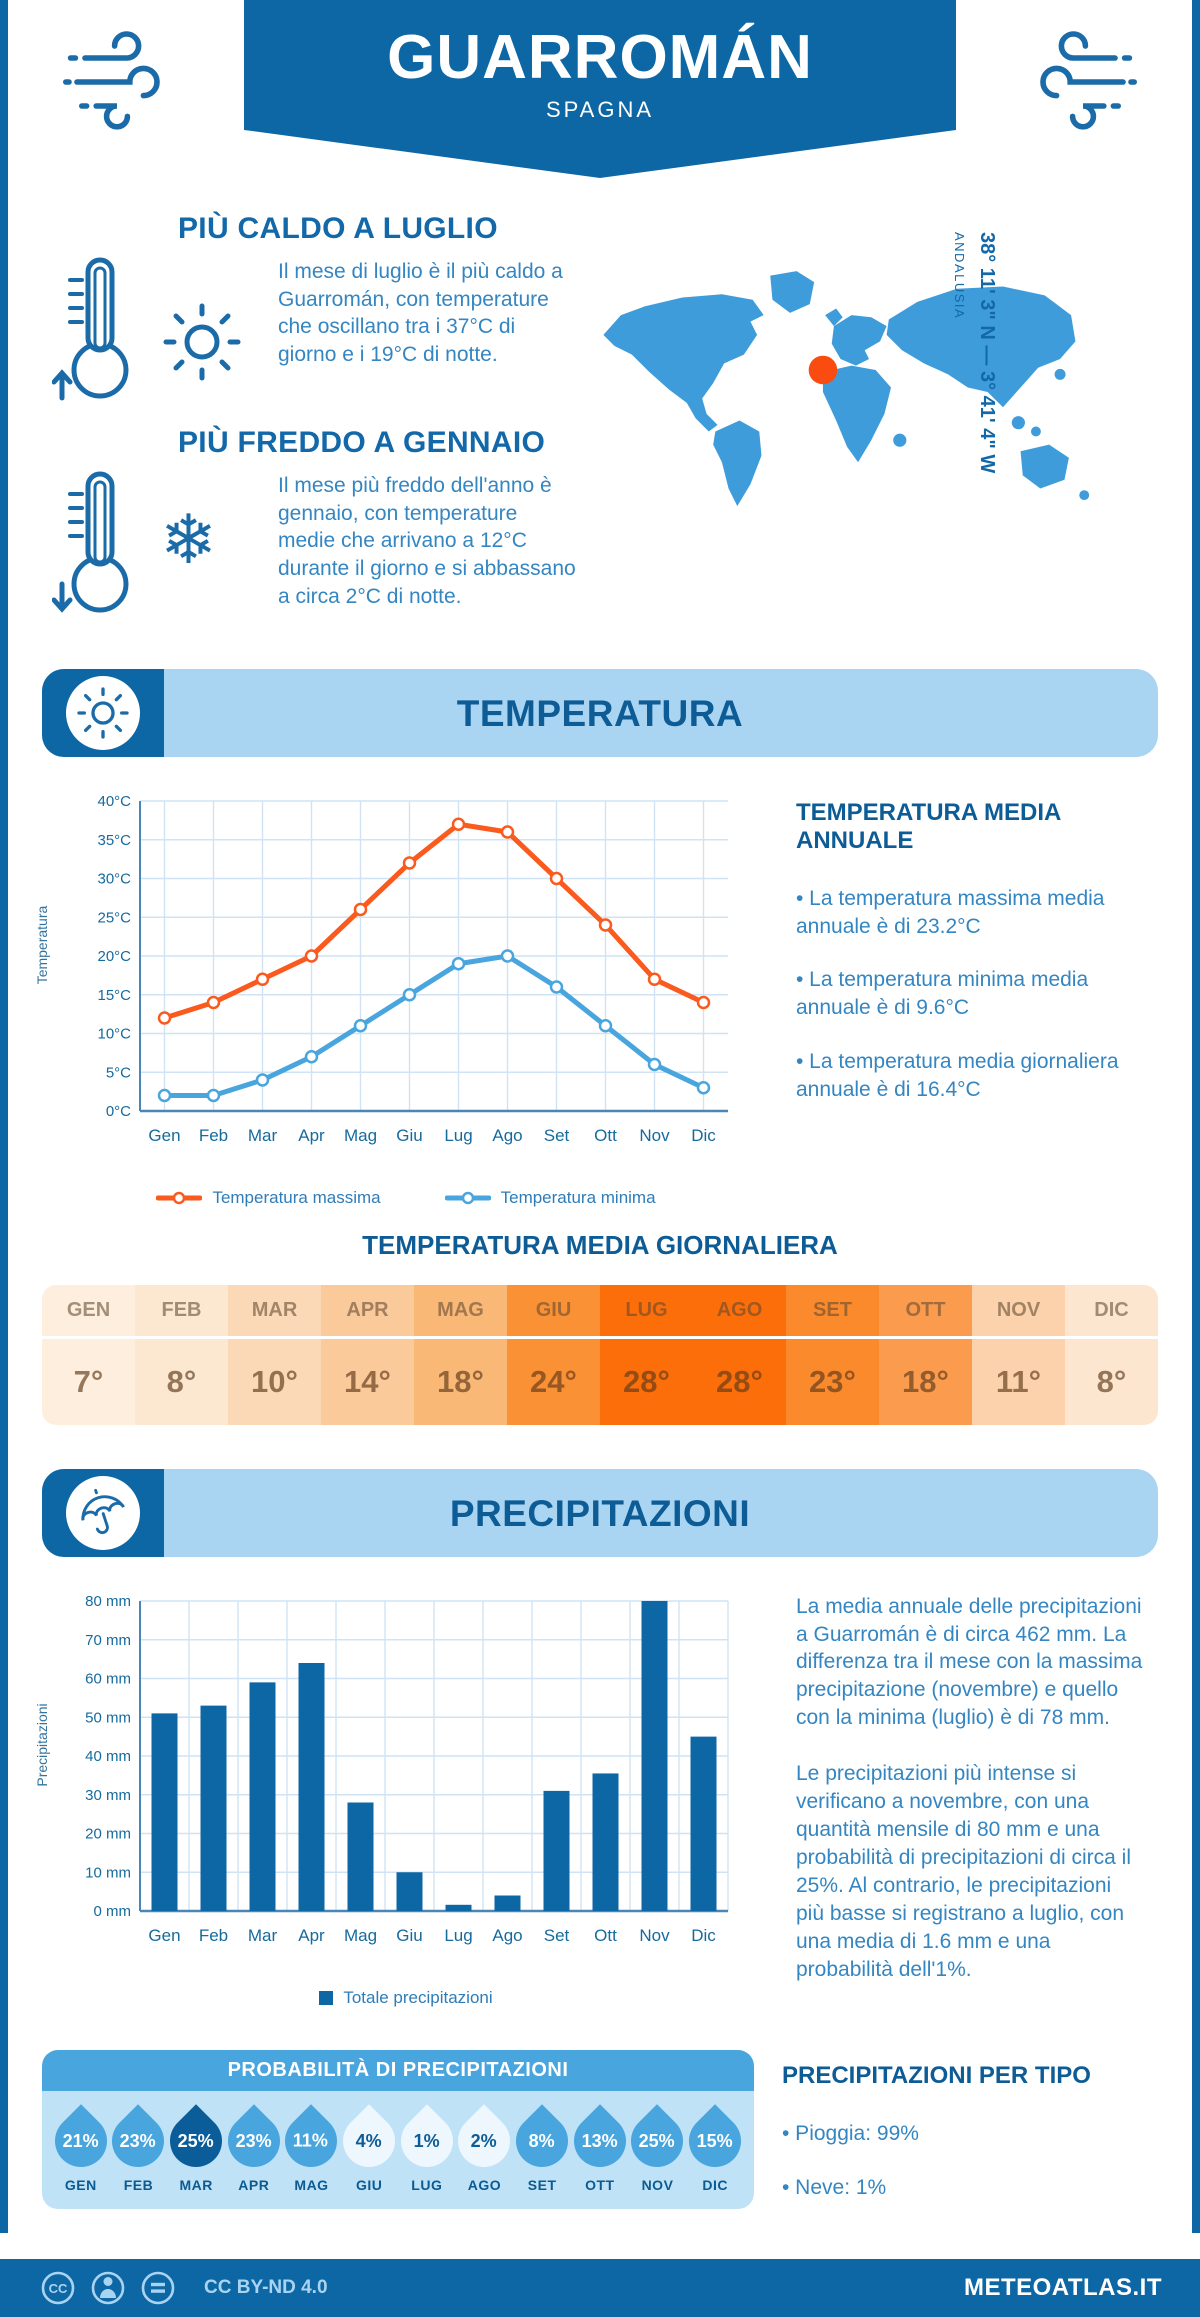 The height and width of the screenshot is (2317, 1200). What do you see at coordinates (1018, 1354) in the screenshot?
I see `month-cell: NOV 11°` at bounding box center [1018, 1354].